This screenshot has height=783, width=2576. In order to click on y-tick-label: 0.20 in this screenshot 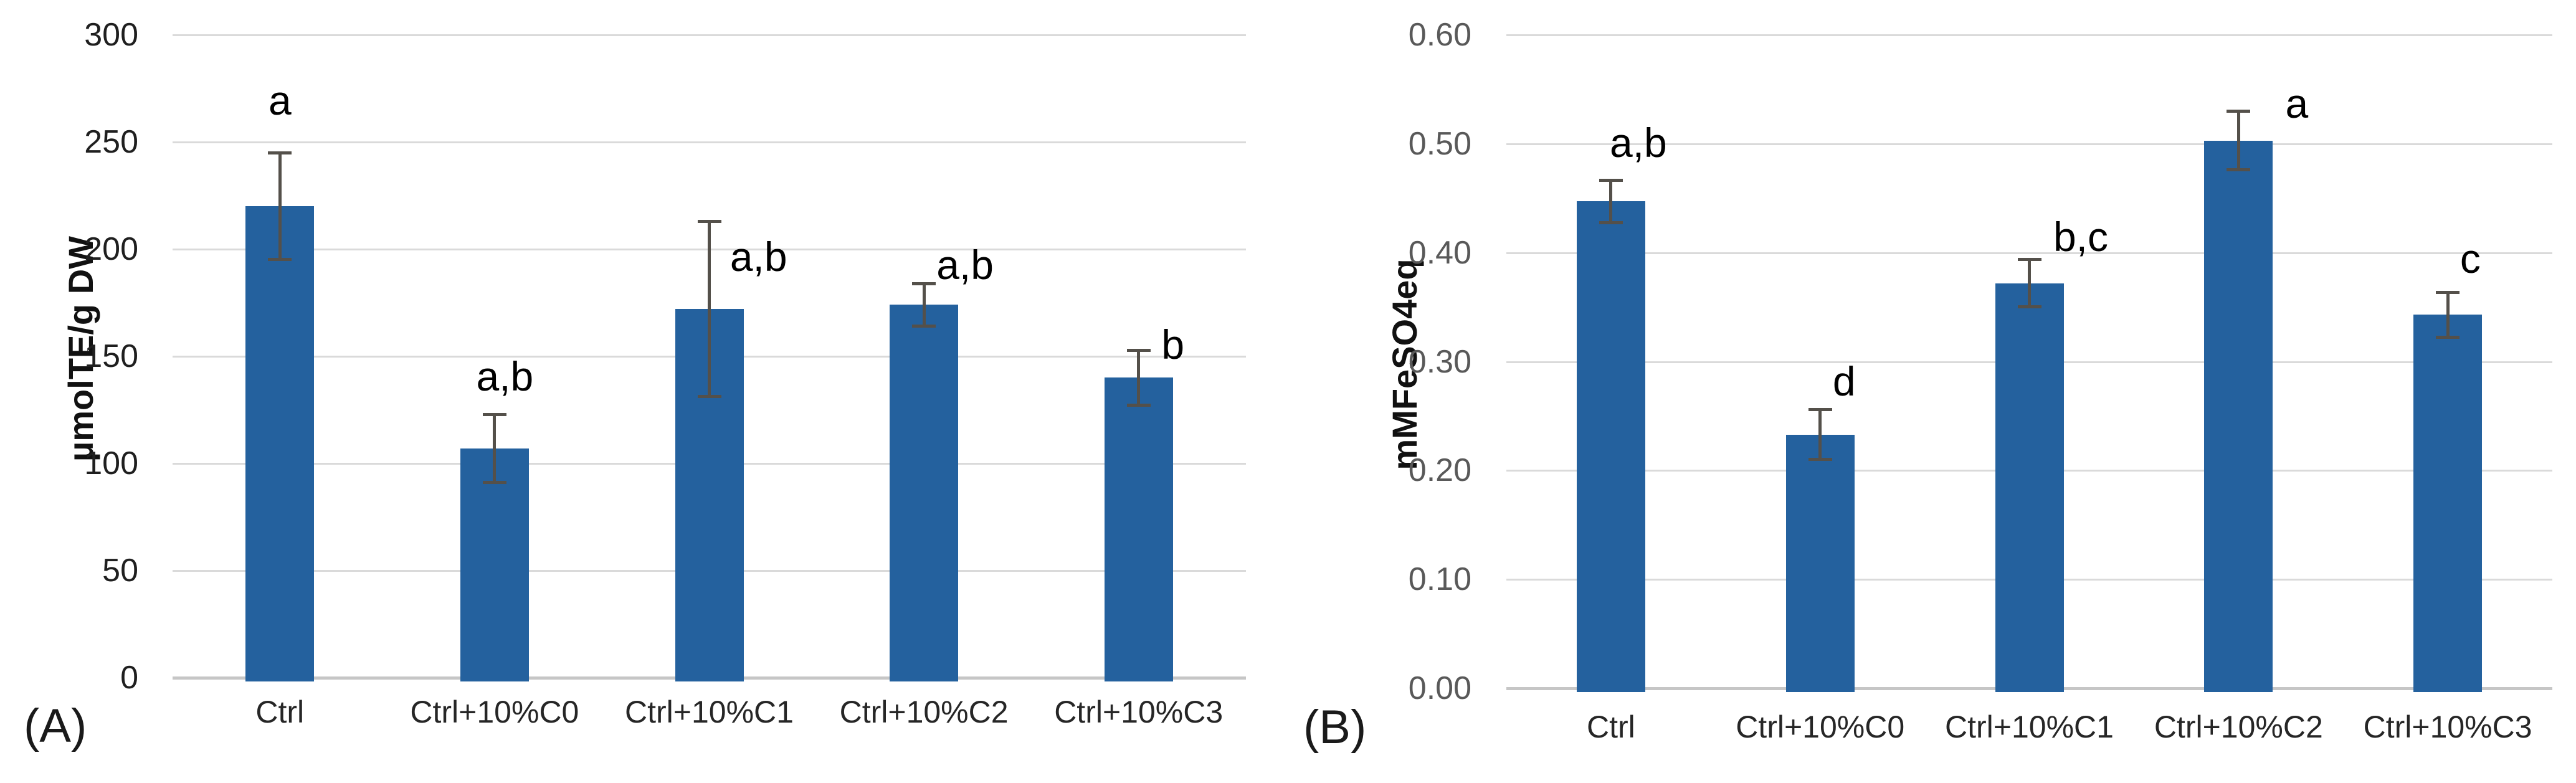, I will do `click(1439, 471)`.